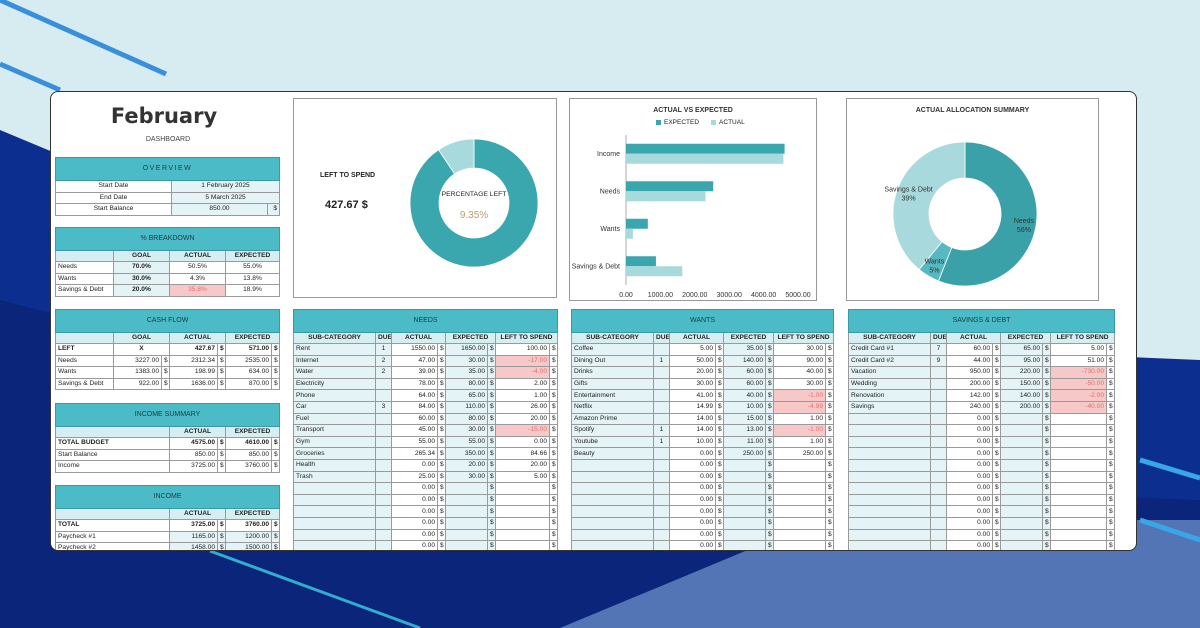  Describe the element at coordinates (889, 407) in the screenshot. I see `savings-subcategory: Savings` at that location.